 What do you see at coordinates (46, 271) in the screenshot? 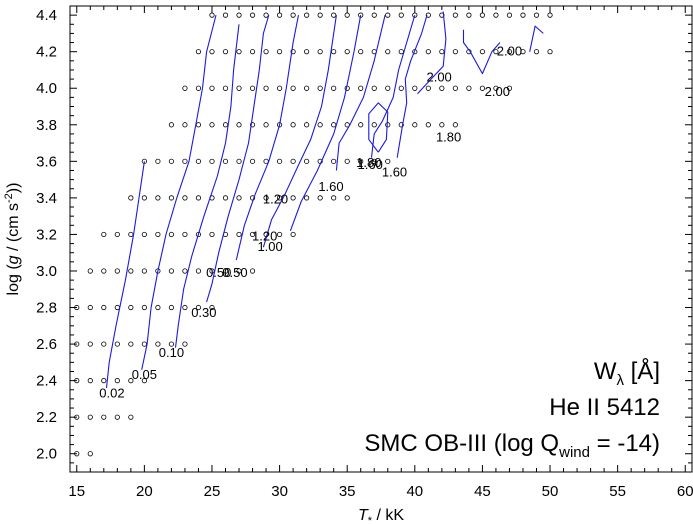
I see `y-tick-label: 3.0` at bounding box center [46, 271].